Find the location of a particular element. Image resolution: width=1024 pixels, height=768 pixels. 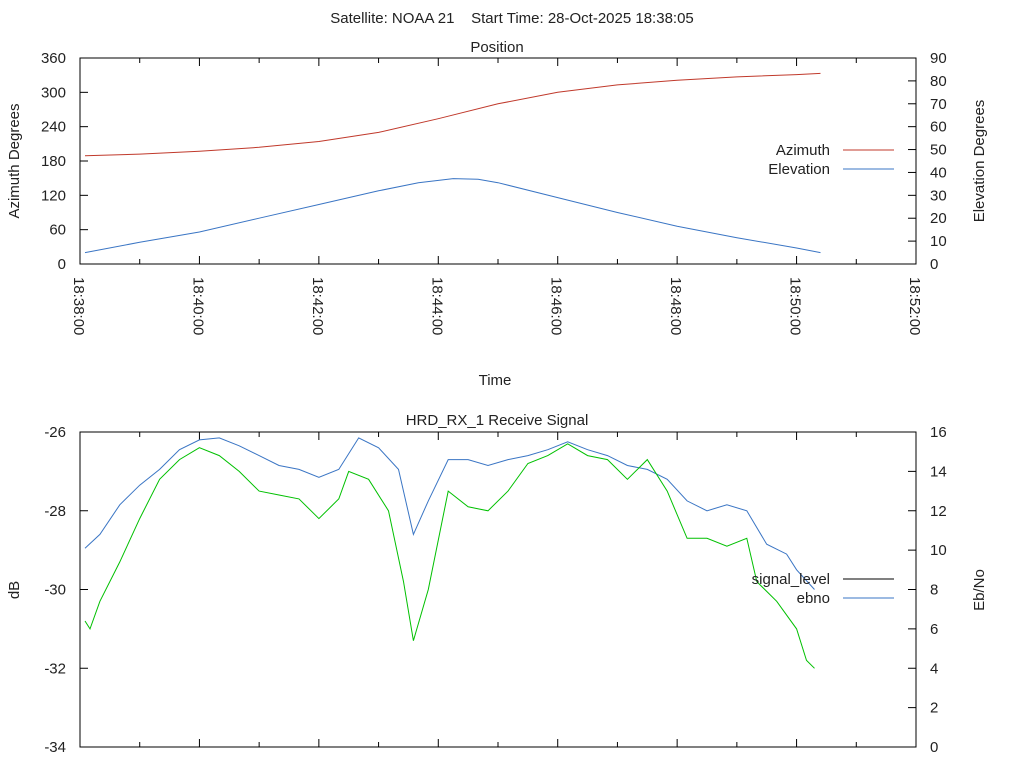

y2-tick-label: 60 is located at coordinates (938, 127).